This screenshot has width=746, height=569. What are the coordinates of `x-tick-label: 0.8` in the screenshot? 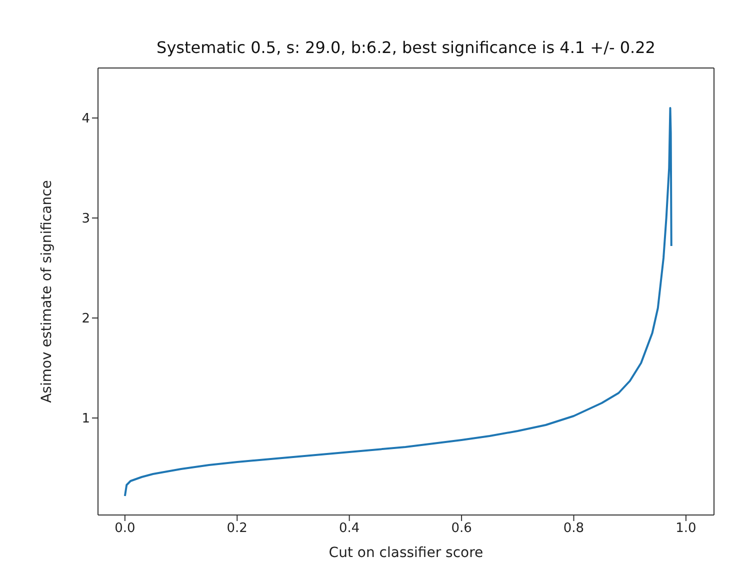 It's located at (573, 528).